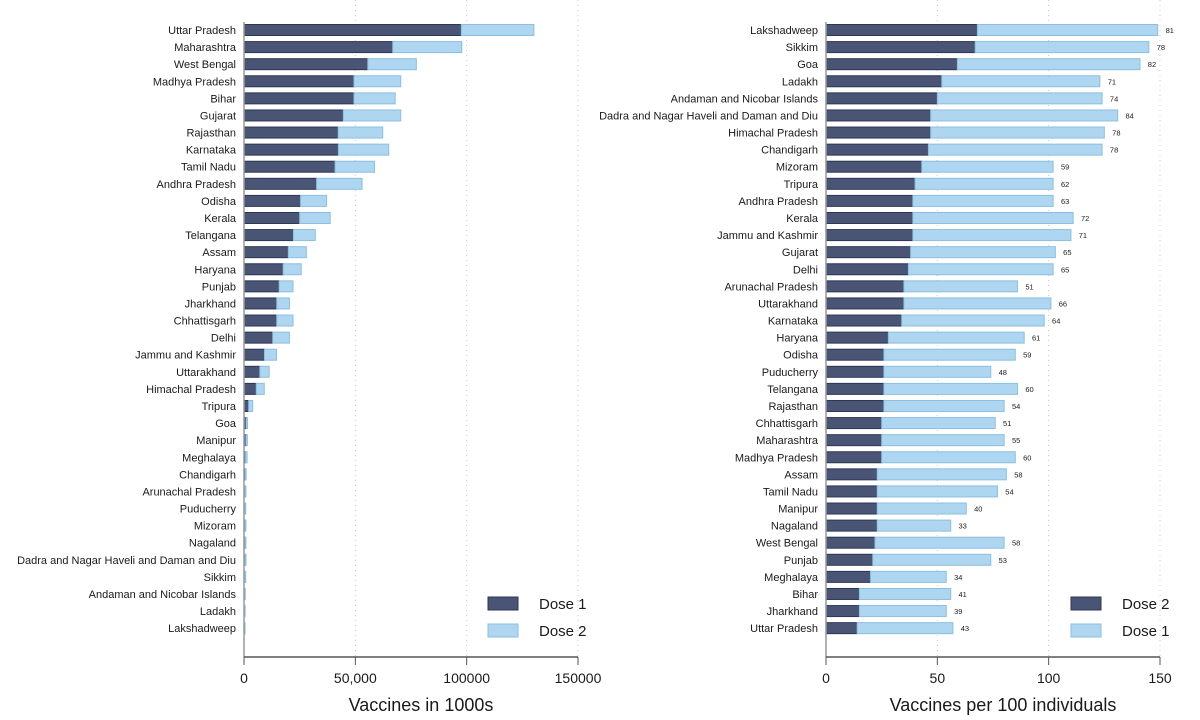 Image resolution: width=1200 pixels, height=720 pixels. I want to click on value-label-dose-1: 66, so click(1063, 303).